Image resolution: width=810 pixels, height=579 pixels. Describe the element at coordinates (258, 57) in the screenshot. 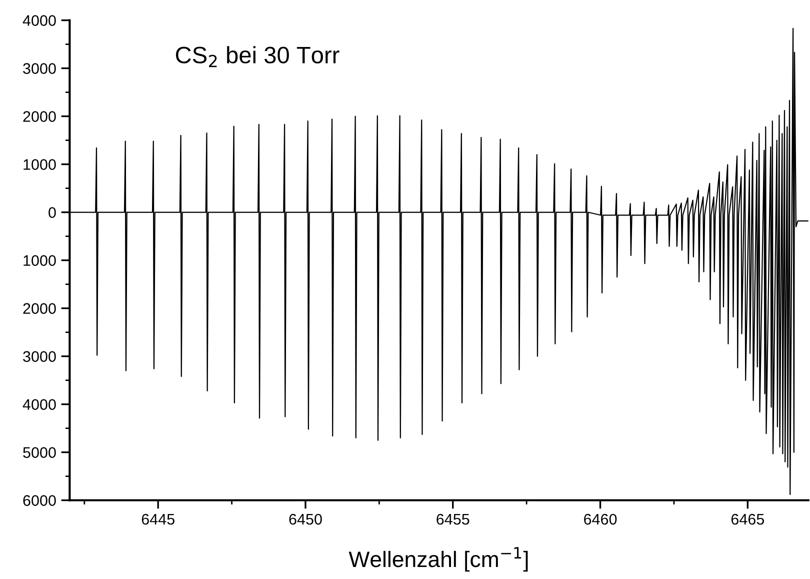

I see `annotation: CS$_{2}$ bei 30 Torr` at that location.